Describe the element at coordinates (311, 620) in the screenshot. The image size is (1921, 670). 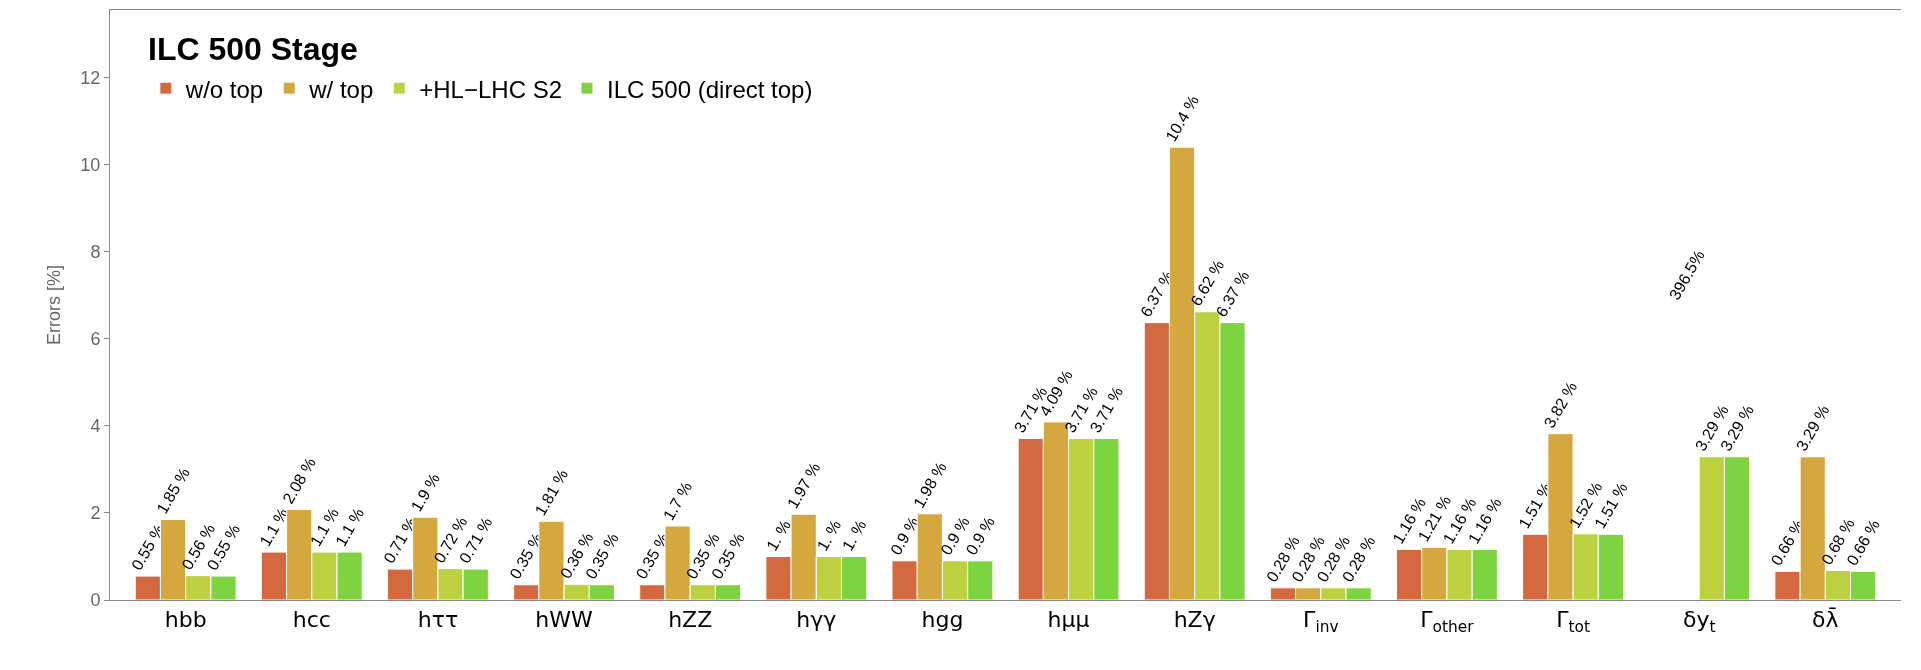
I see `x-tick-label: hcc` at that location.